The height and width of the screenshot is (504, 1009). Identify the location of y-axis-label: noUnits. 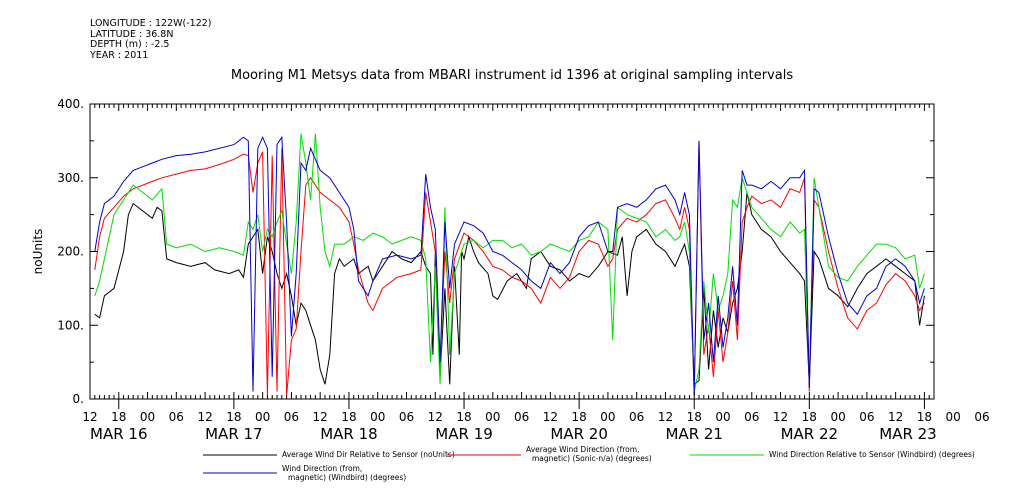
(38, 252).